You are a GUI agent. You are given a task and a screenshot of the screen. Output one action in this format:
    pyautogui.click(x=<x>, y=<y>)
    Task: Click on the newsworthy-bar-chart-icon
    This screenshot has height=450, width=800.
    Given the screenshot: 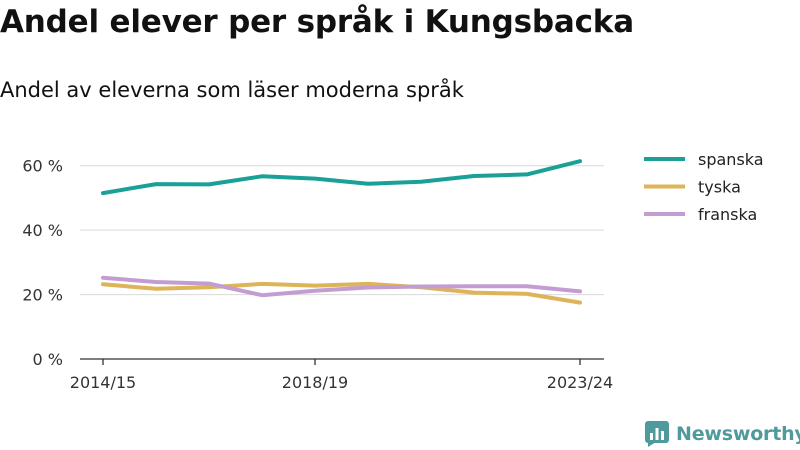 What is the action you would take?
    pyautogui.click(x=657, y=434)
    